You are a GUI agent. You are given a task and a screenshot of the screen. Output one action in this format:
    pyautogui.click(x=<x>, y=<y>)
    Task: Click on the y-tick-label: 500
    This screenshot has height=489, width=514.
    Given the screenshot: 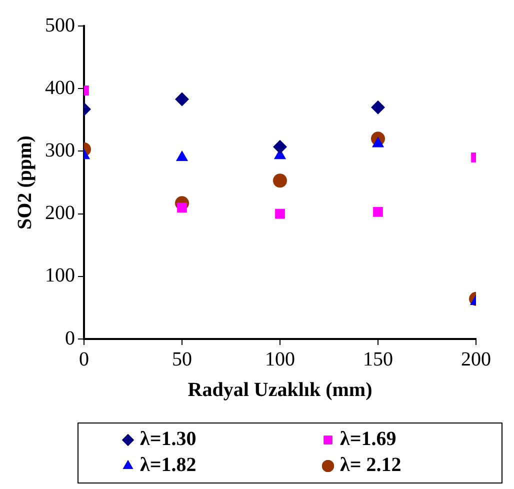 What is the action you would take?
    pyautogui.click(x=60, y=25)
    